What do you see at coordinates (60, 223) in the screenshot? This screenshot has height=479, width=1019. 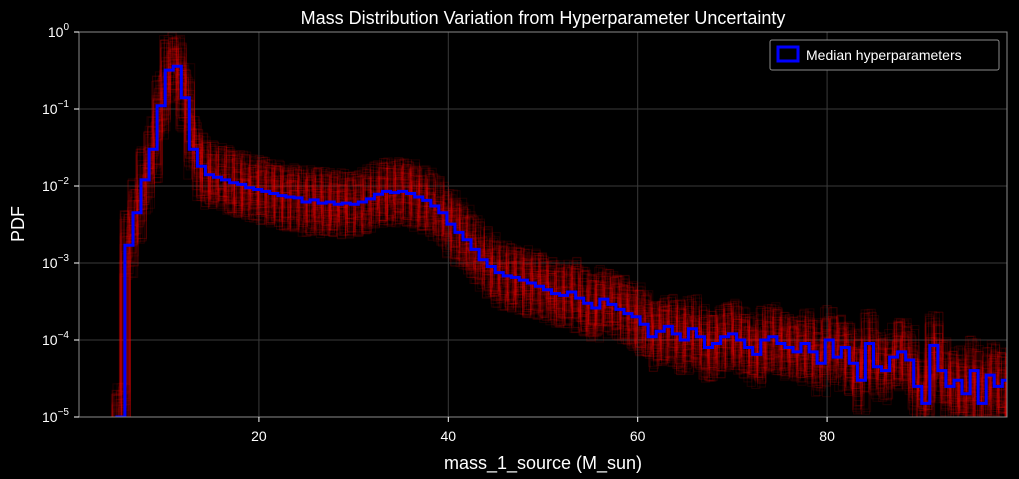 I see `y-axis-ticks: 10⁻⁵ 10⁻⁴ 10⁻³ 10⁻² 10⁻¹ 10⁰` at bounding box center [60, 223].